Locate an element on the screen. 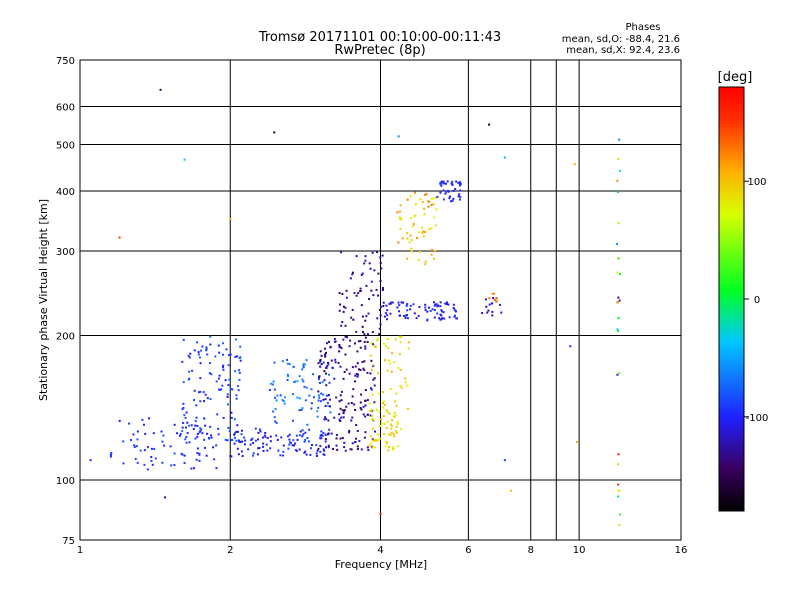 The height and width of the screenshot is (600, 800). colorbar-ticks: 100 0 -100 is located at coordinates (756, 300).